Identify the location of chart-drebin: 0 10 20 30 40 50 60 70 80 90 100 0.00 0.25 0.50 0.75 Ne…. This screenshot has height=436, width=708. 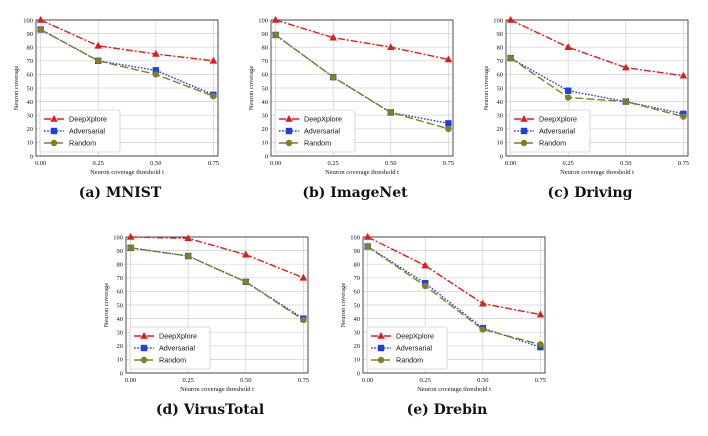
(443, 313).